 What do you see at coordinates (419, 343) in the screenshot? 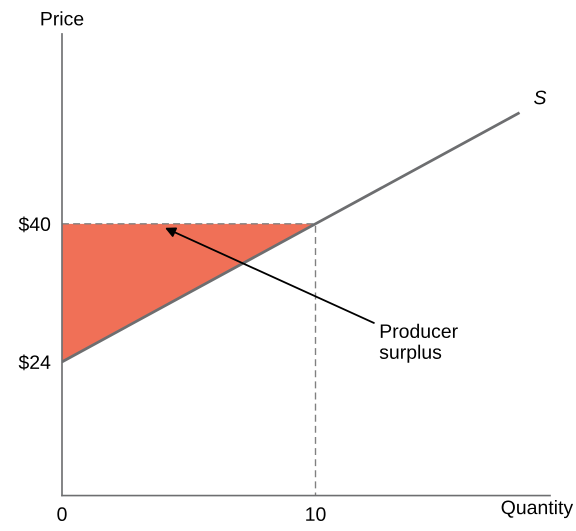
I see `annotation: Producer surplus` at bounding box center [419, 343].